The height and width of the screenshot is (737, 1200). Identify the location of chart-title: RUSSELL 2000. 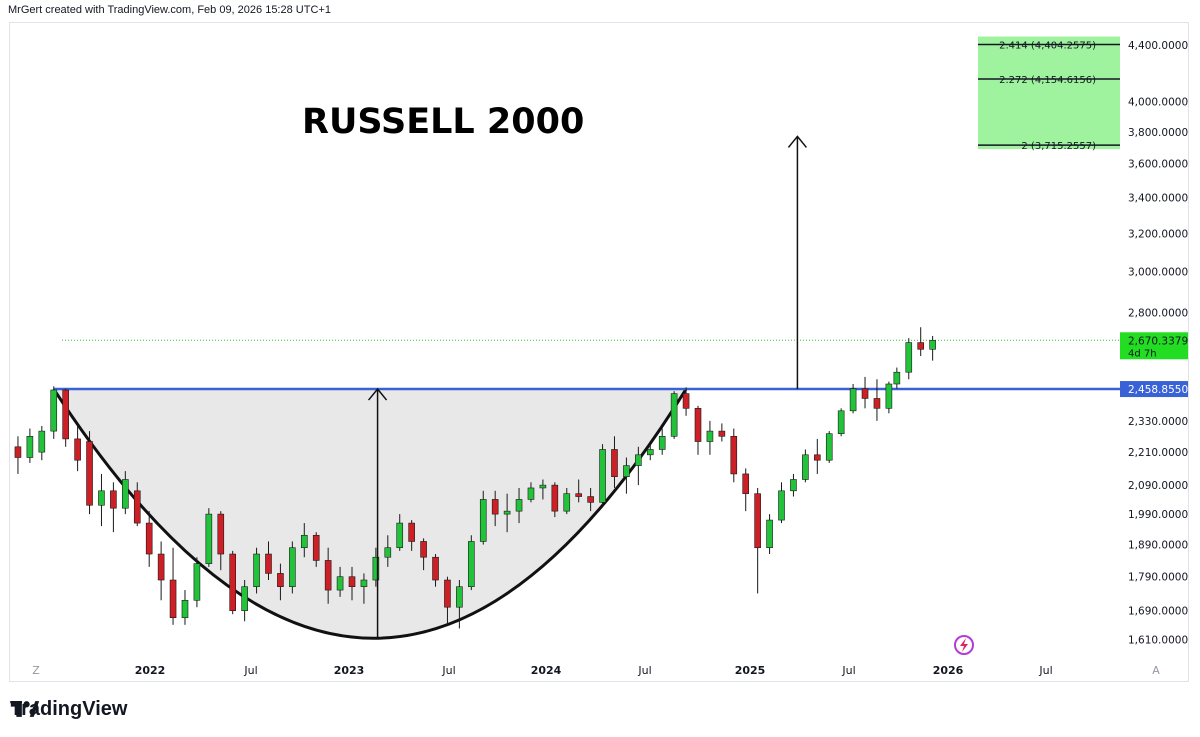
(443, 122).